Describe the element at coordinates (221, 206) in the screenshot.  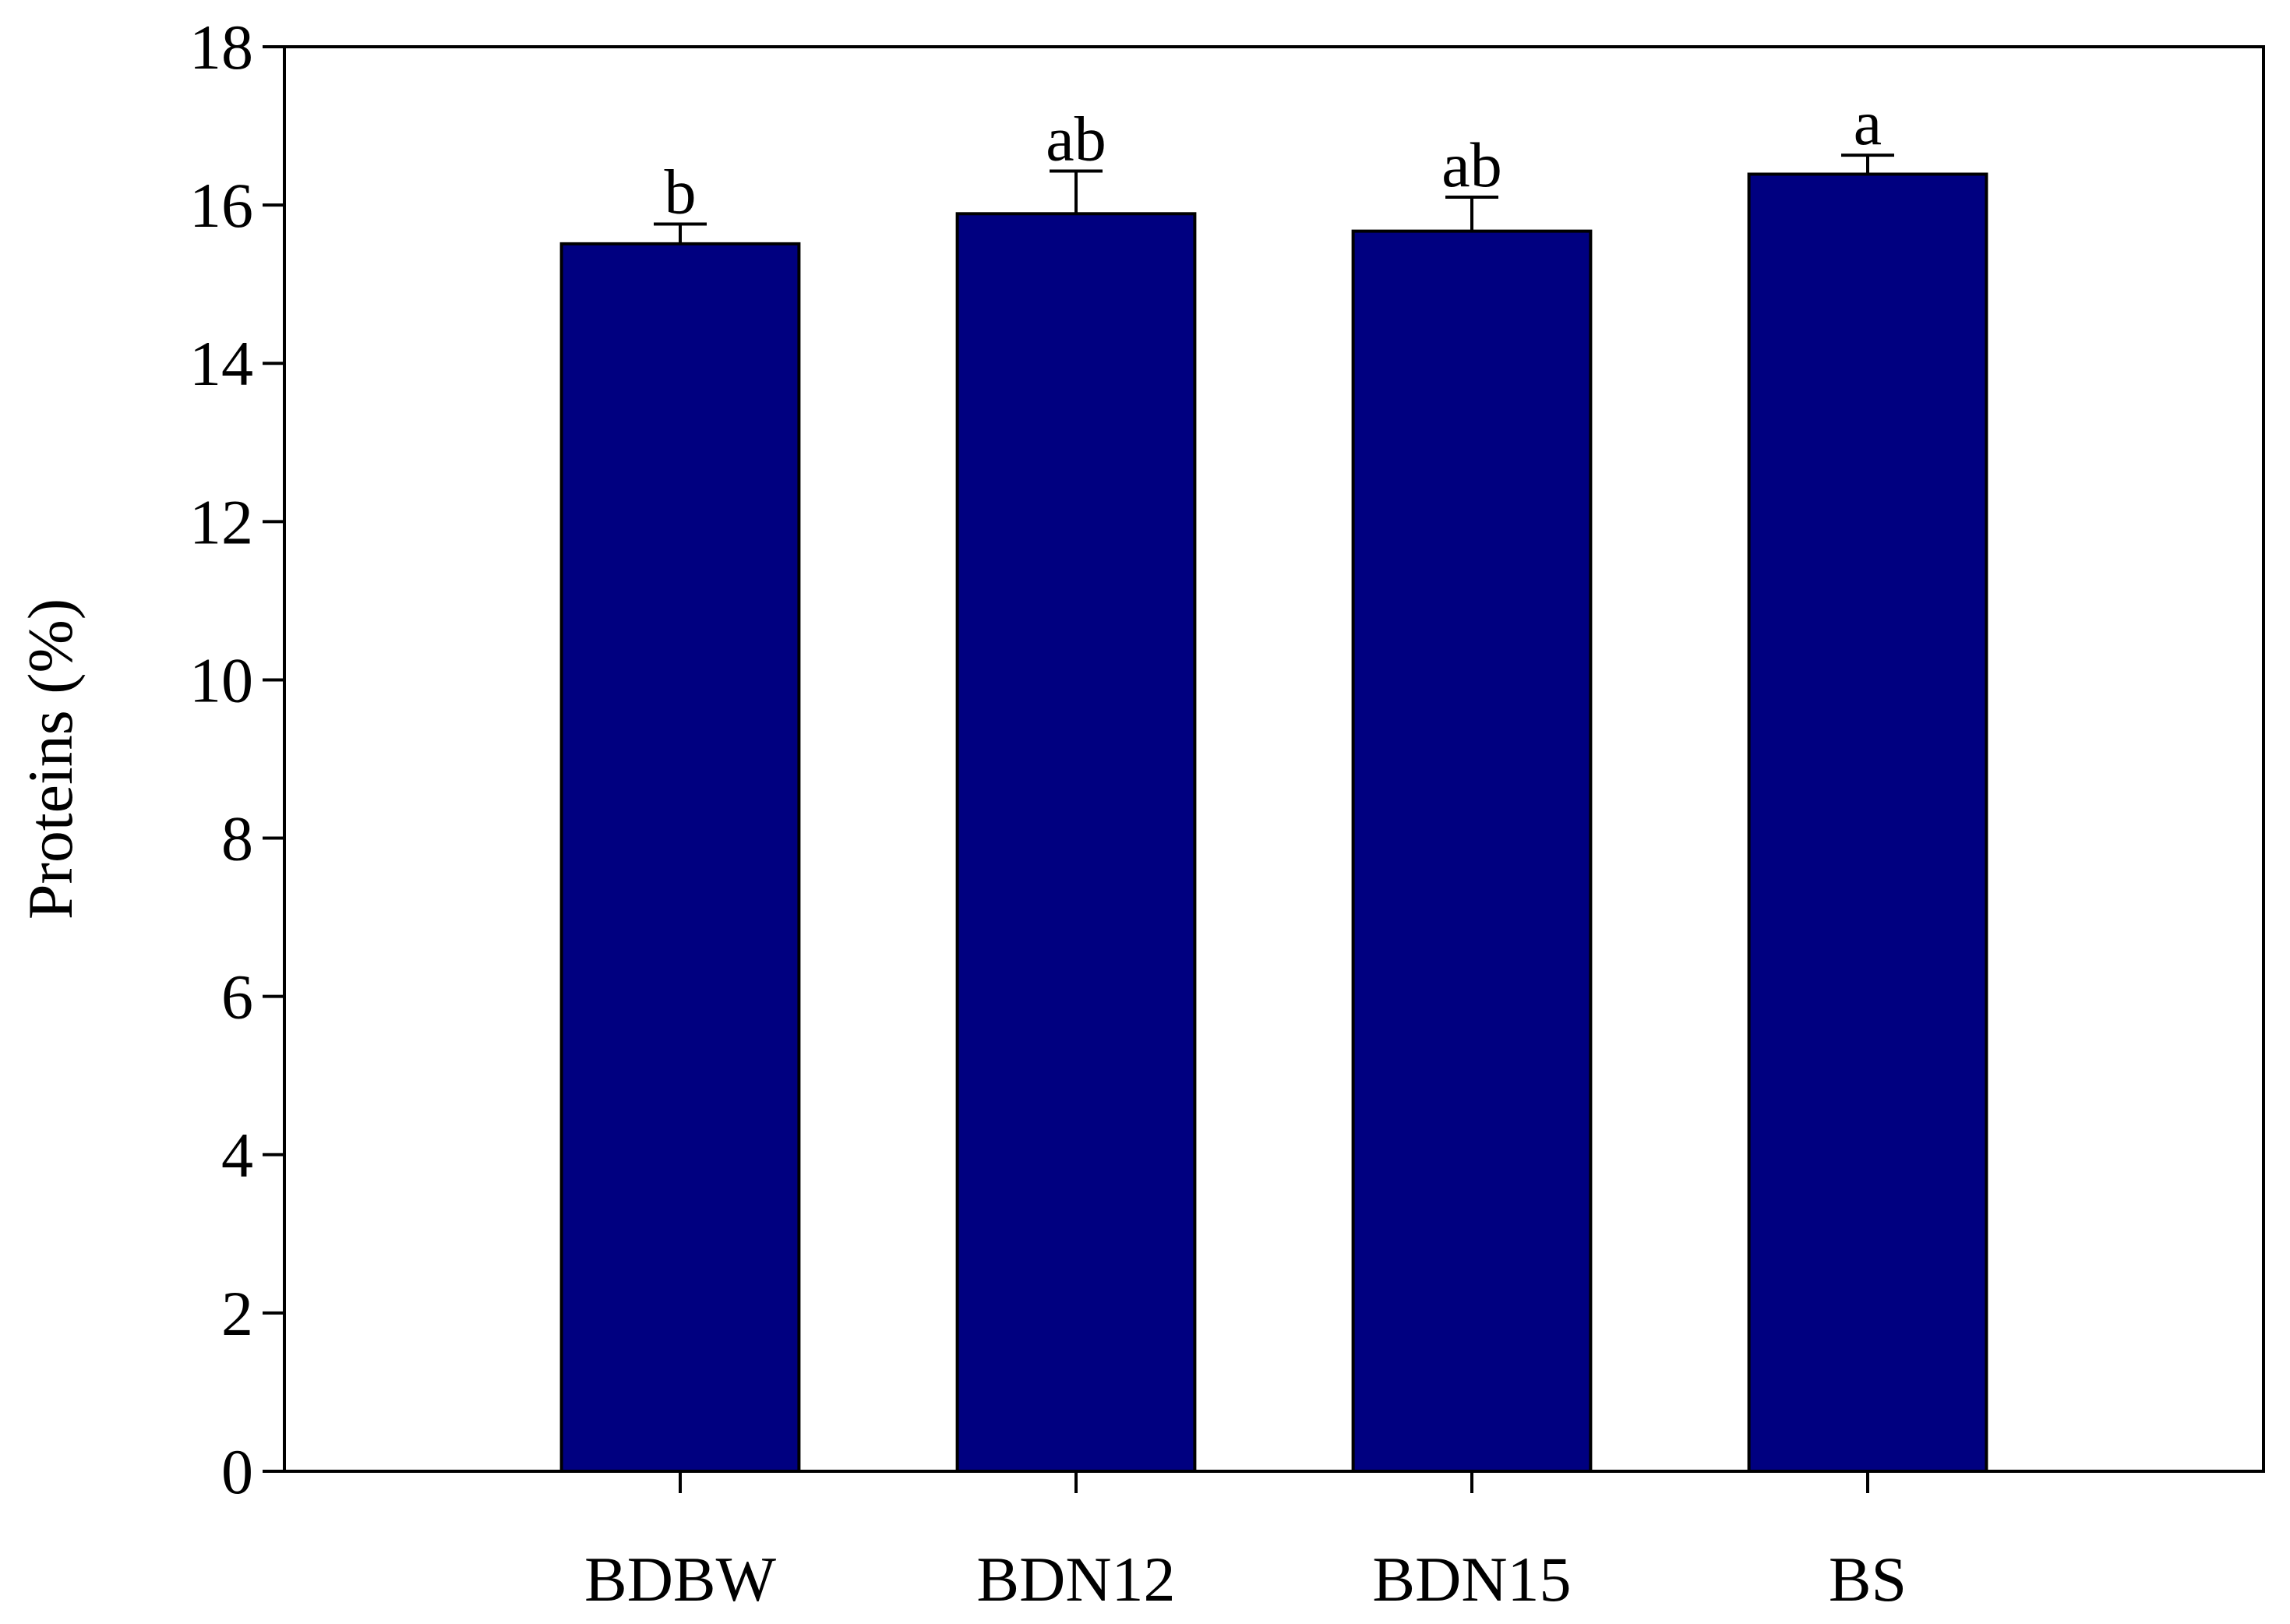
I see `y-tick-label: 16` at that location.